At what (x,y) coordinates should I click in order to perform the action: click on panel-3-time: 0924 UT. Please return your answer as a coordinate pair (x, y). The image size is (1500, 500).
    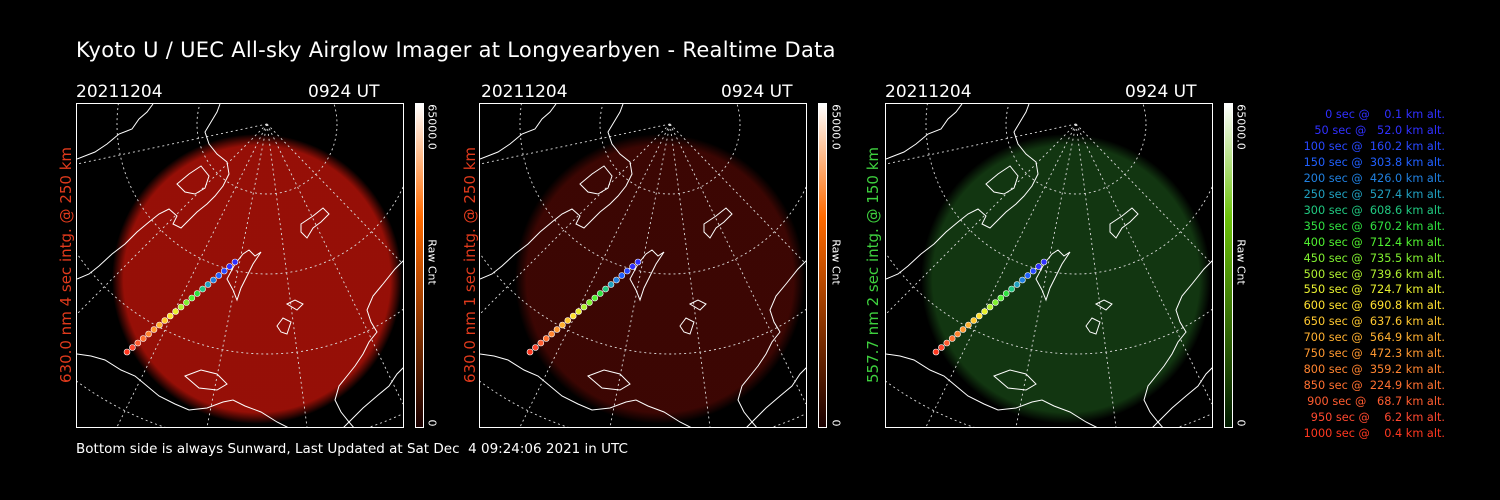
    Looking at the image, I should click on (1161, 92).